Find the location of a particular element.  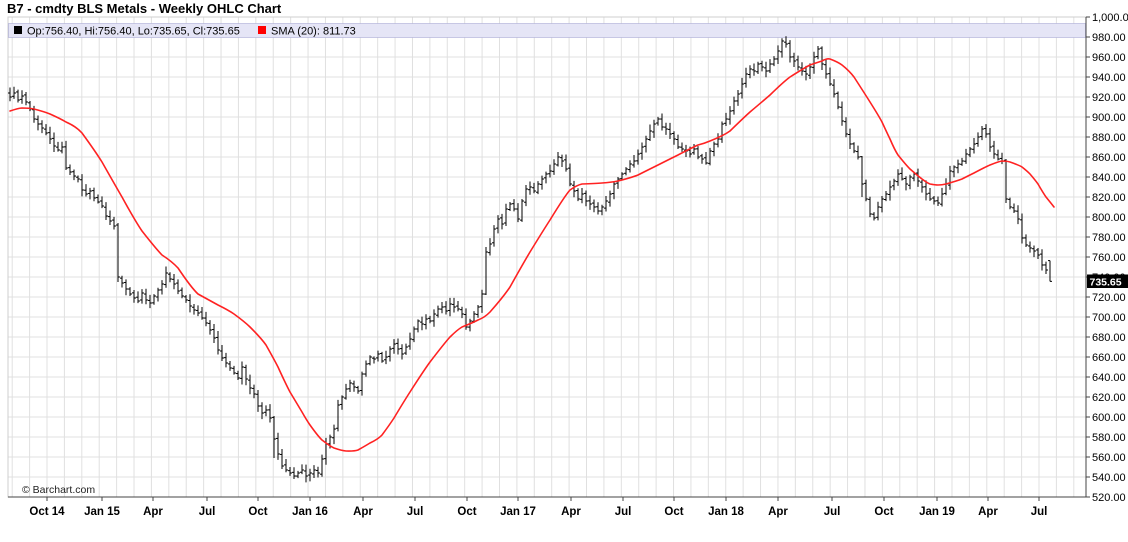

y-tick-label: 980.00 is located at coordinates (1109, 38).